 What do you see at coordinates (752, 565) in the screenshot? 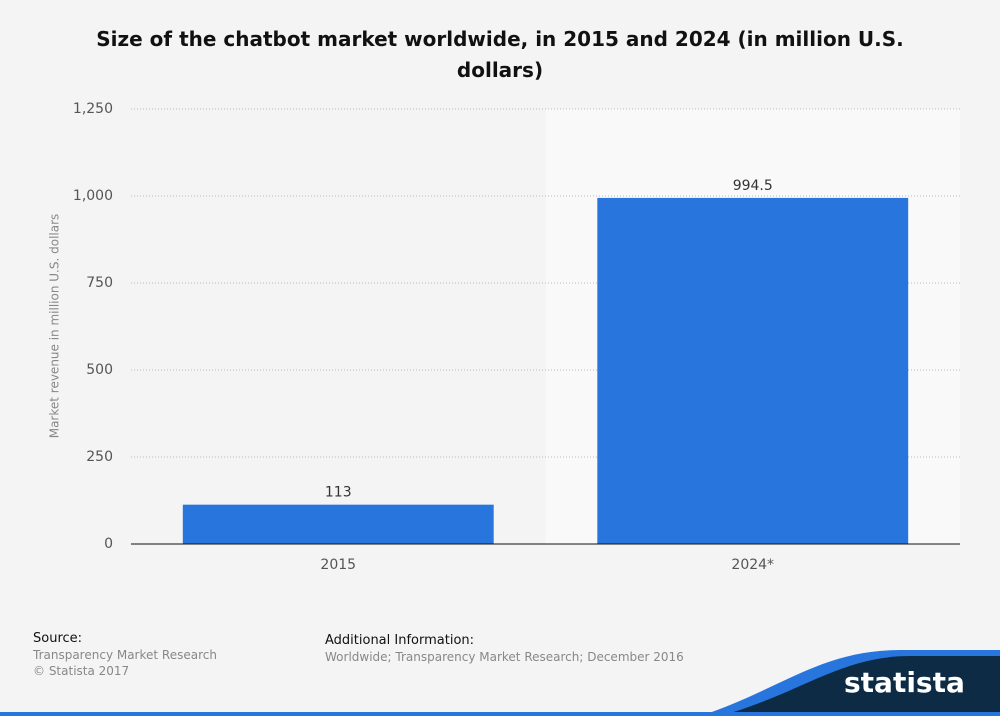
I see `x-tick-label: 2024*` at bounding box center [752, 565].